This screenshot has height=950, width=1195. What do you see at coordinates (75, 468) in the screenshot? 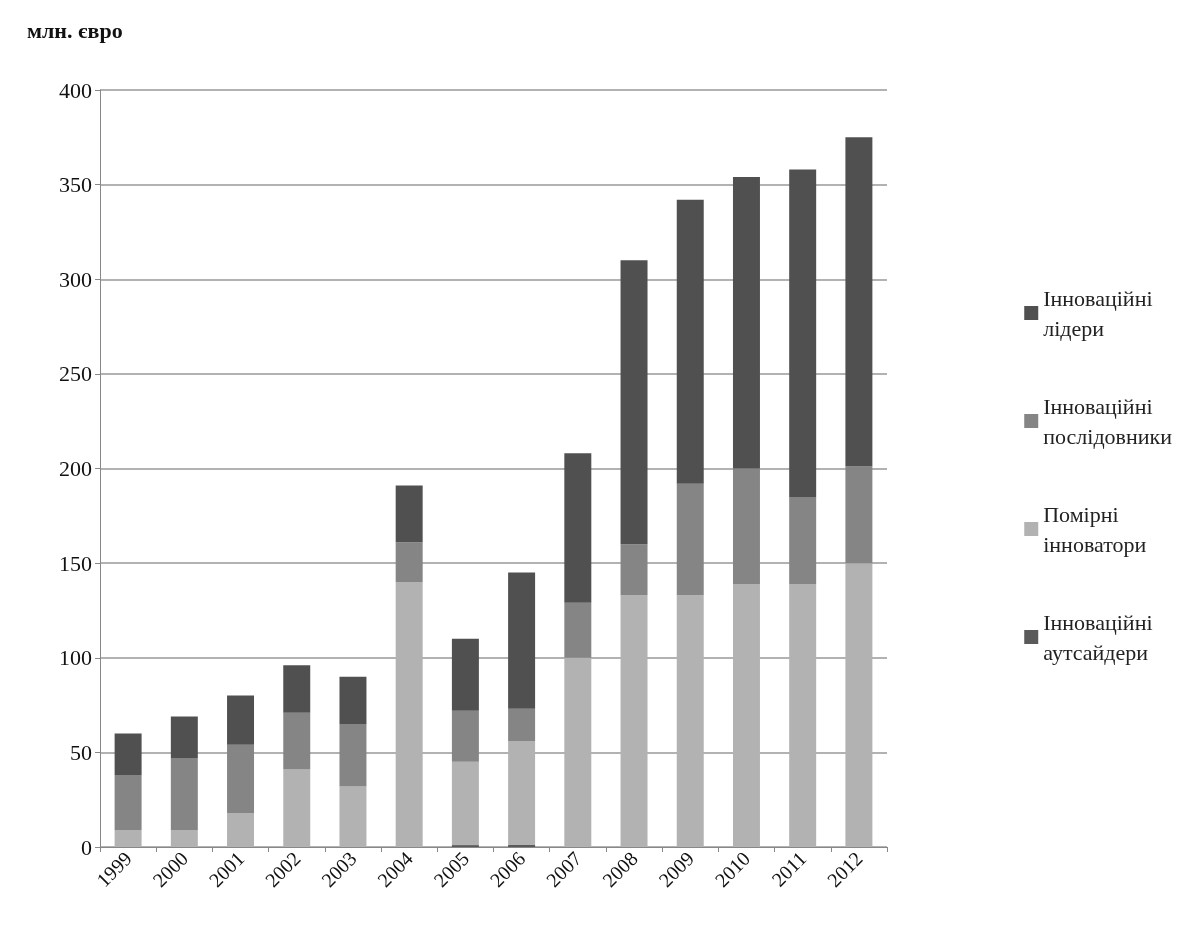
I see `y-tick-label: 200` at bounding box center [75, 468].